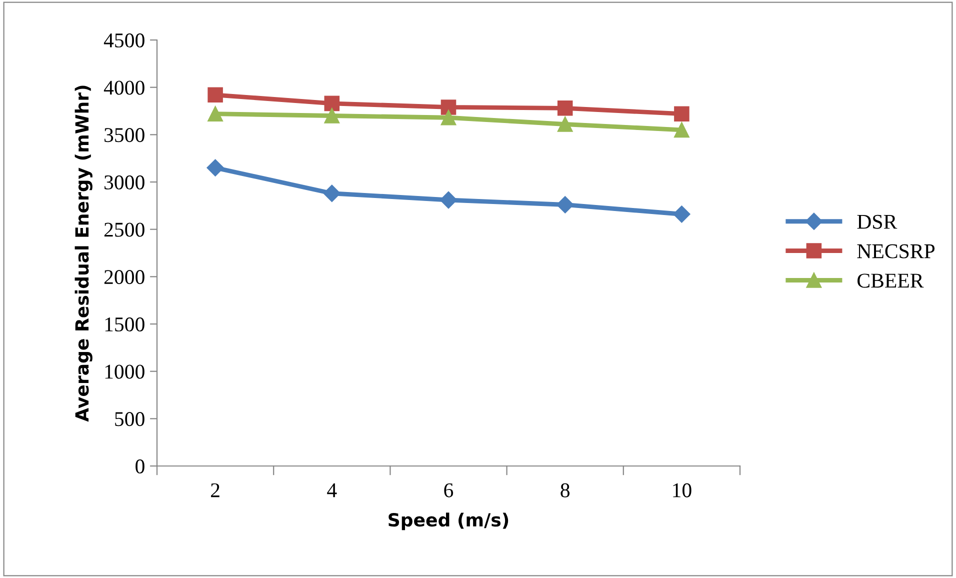 The width and height of the screenshot is (956, 578). I want to click on y-tick-label: 1500, so click(124, 324).